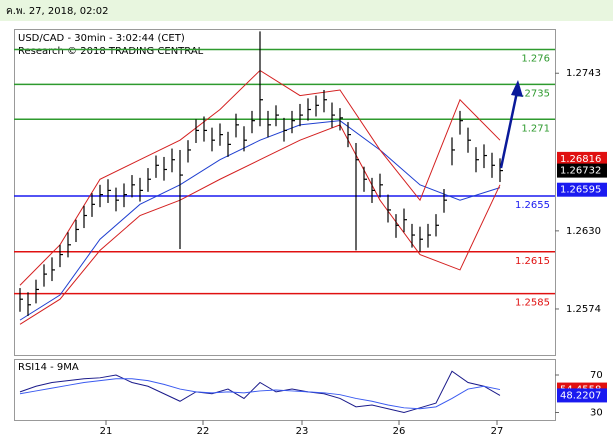  I want to click on price-box-label: 1.26732, so click(580, 171).